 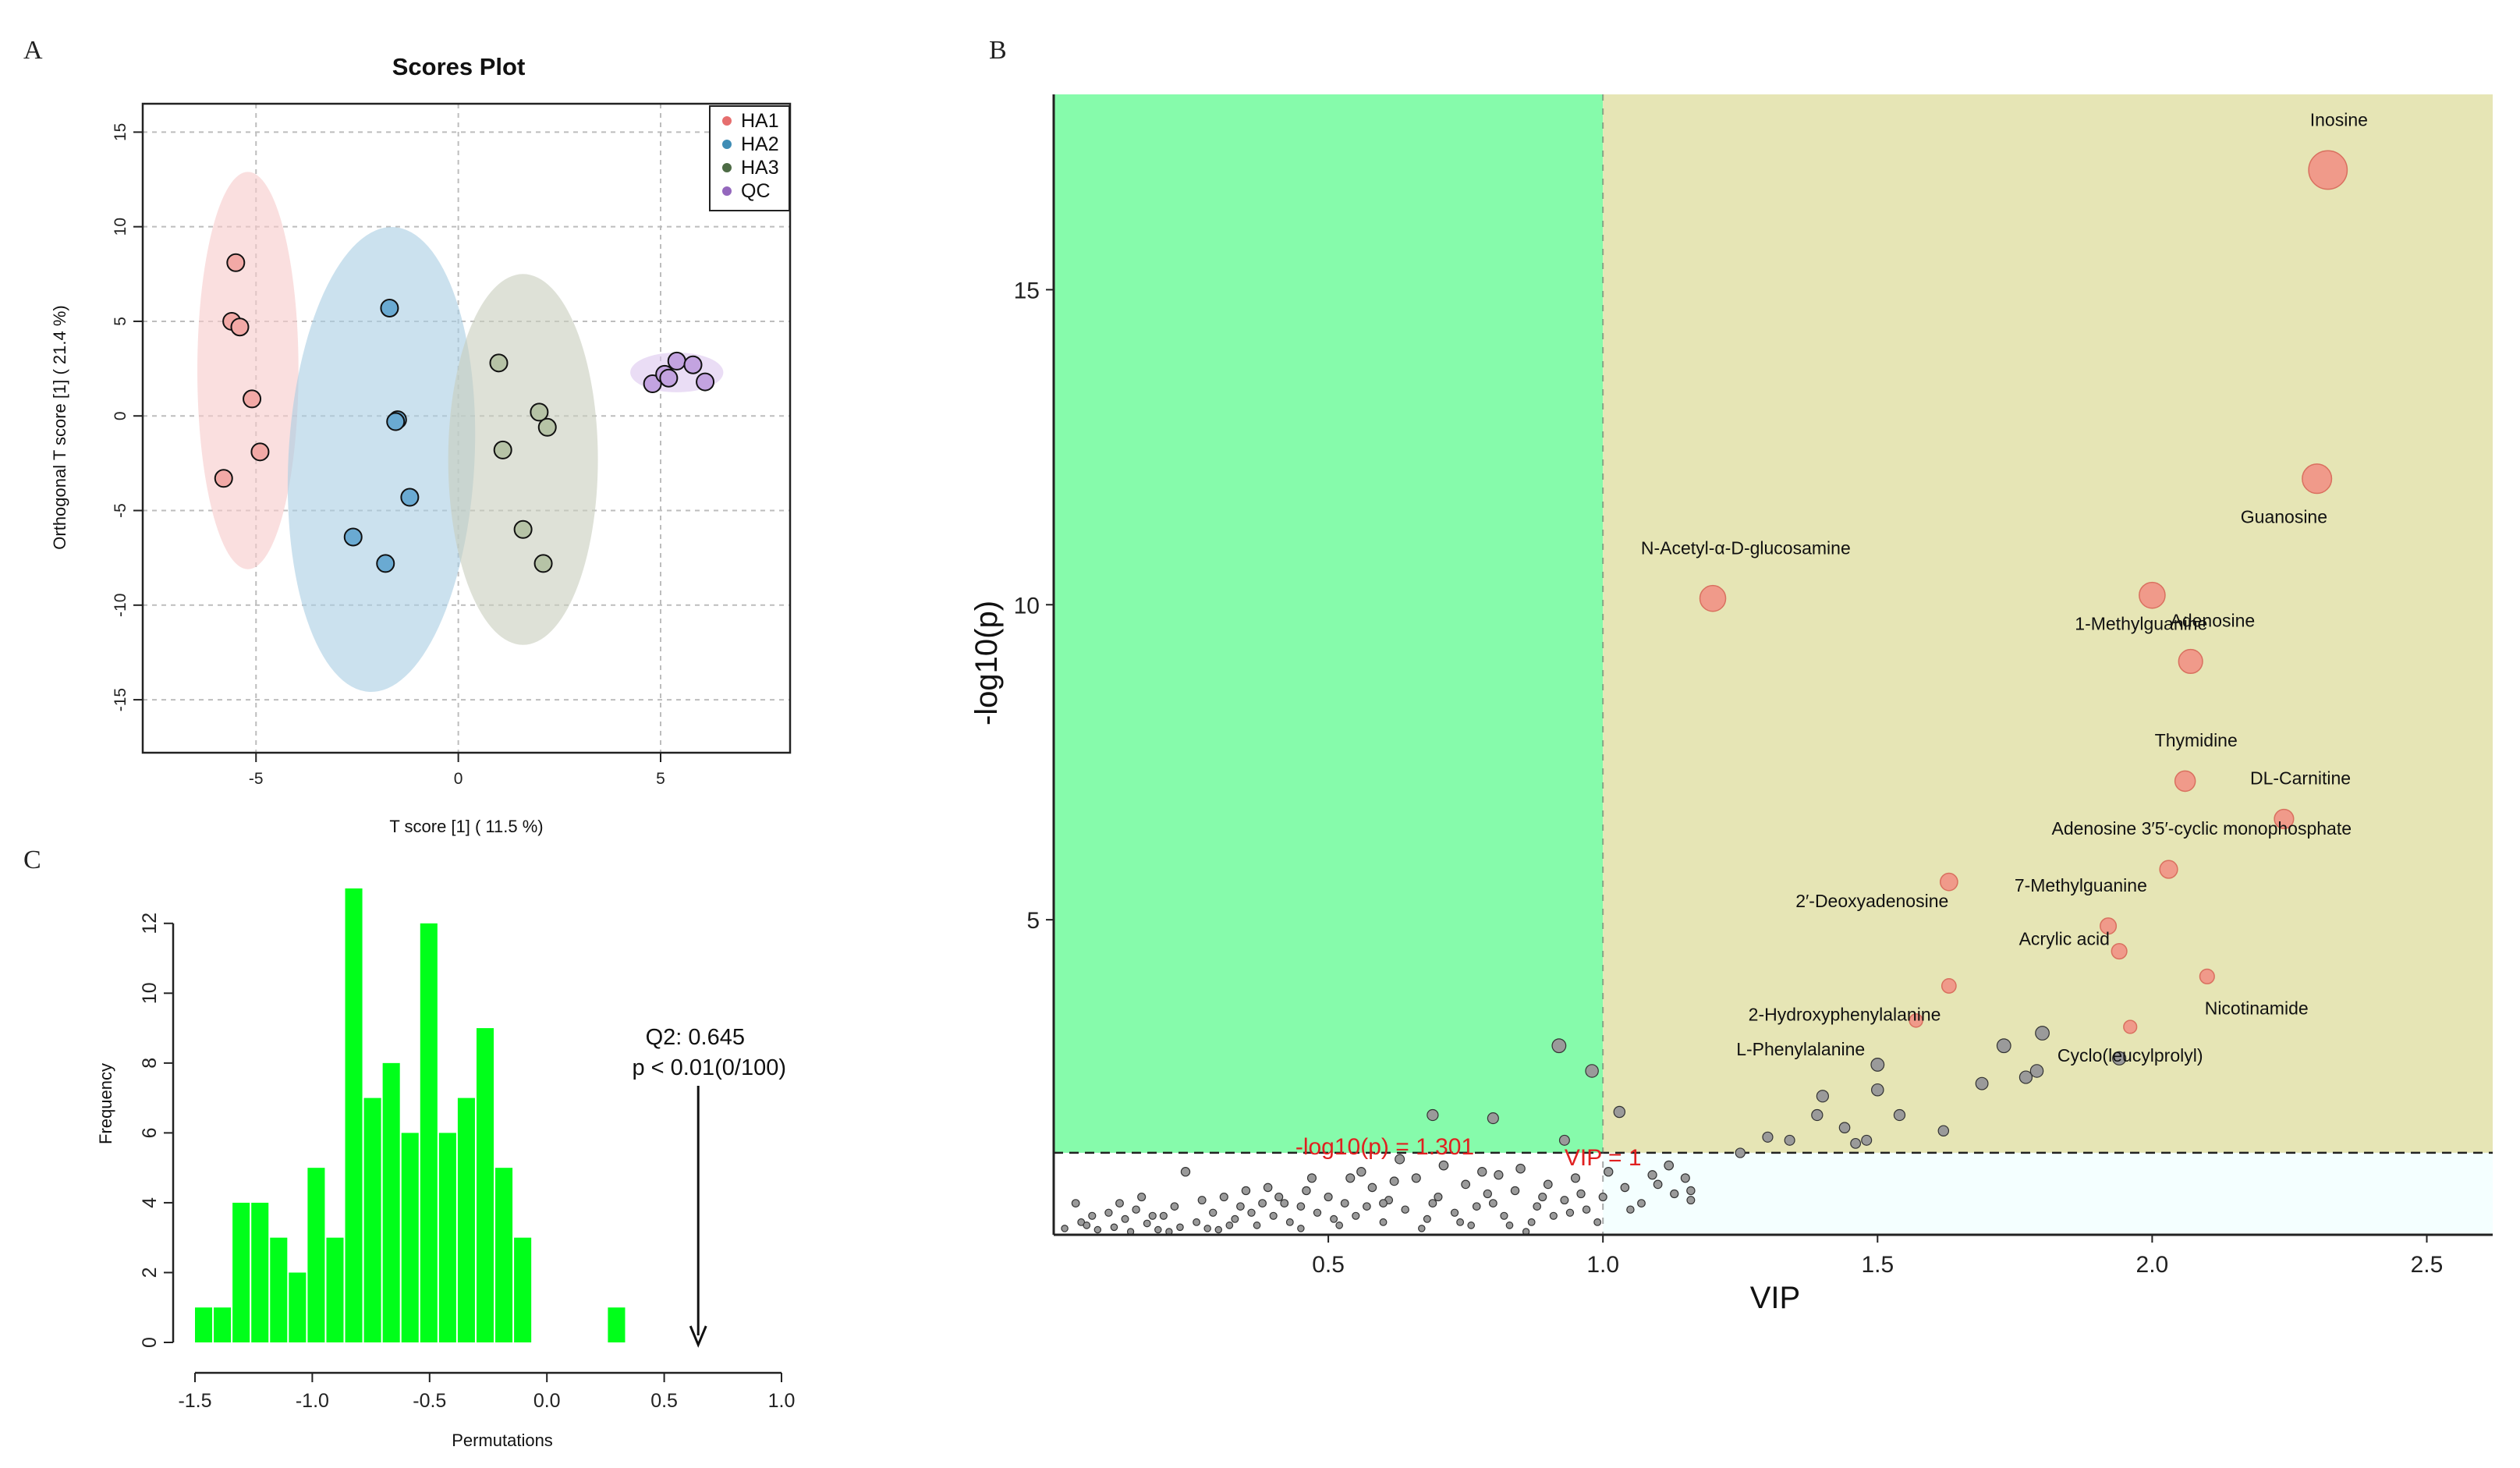 What do you see at coordinates (698, 1336) in the screenshot?
I see `q2-arrow-head` at bounding box center [698, 1336].